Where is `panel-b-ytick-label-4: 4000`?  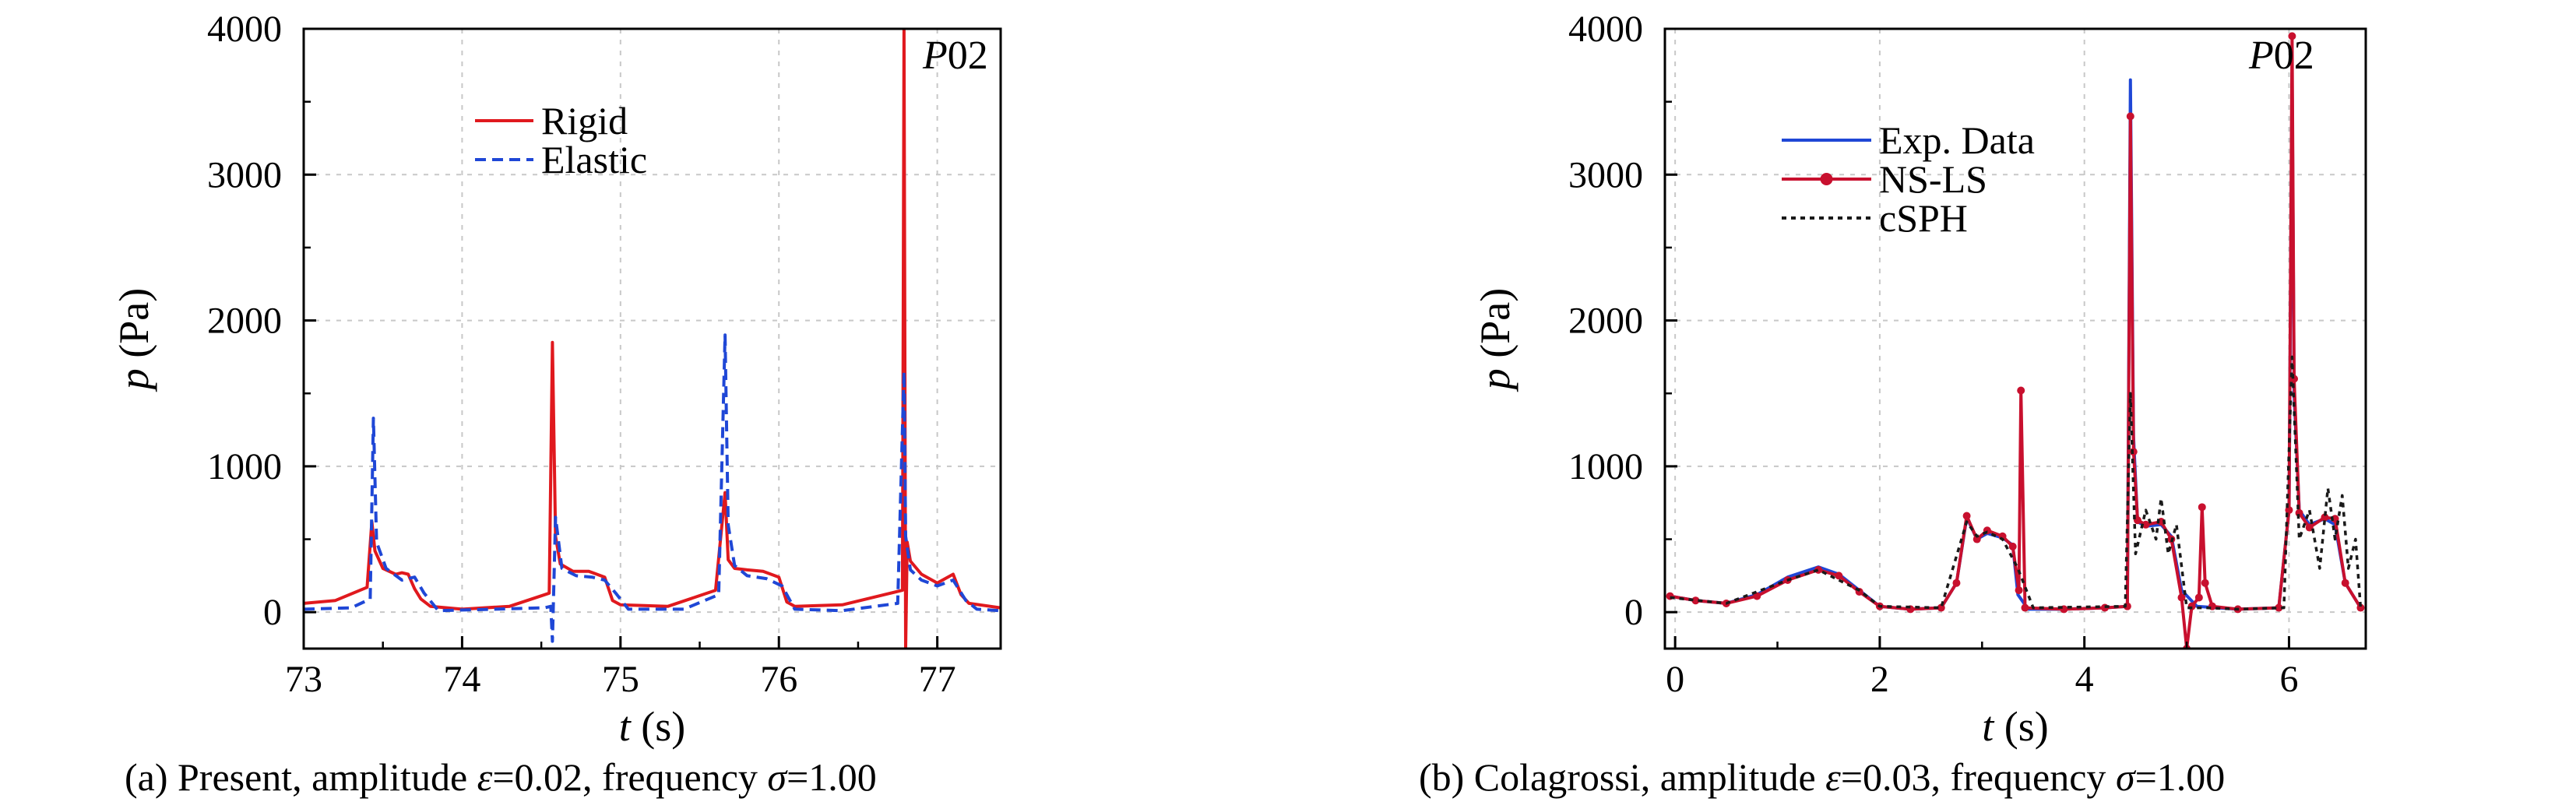 panel-b-ytick-label-4: 4000 is located at coordinates (1605, 30).